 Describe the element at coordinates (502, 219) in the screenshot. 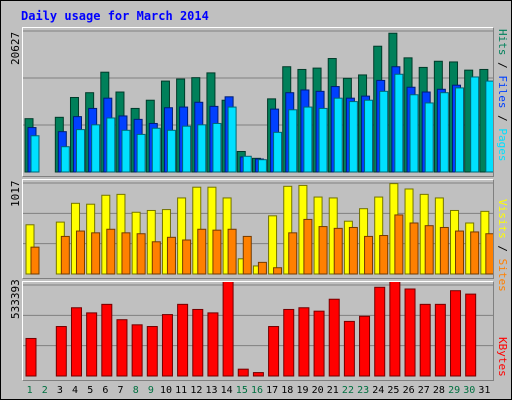

I see `legend-visits: Visits` at that location.